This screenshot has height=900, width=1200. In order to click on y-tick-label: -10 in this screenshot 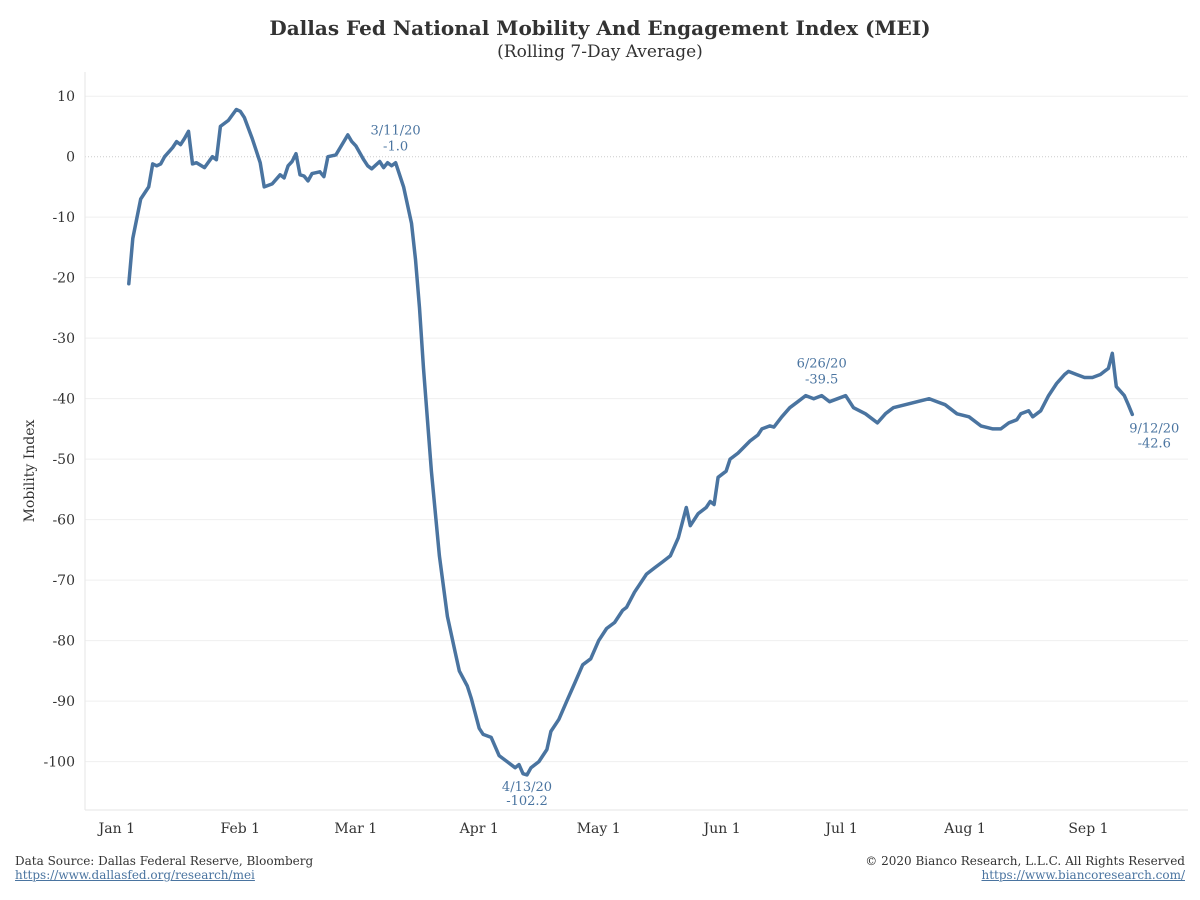, I will do `click(63, 218)`.